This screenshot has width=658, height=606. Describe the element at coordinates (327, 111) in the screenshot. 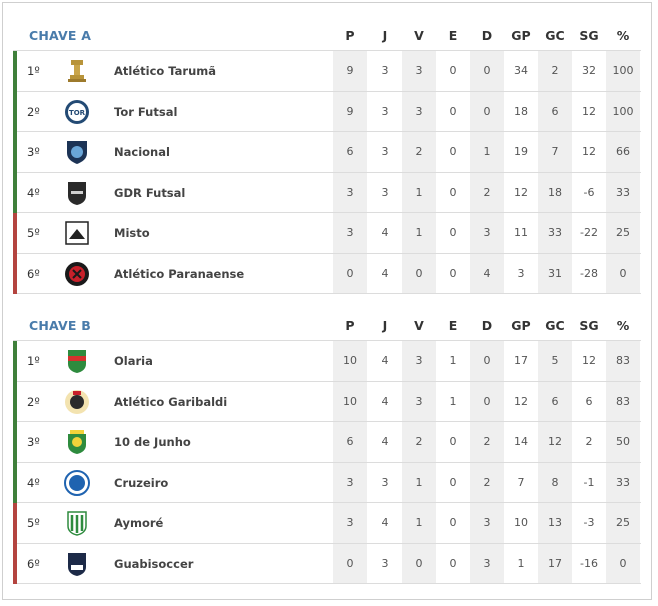

I see `table-row: 2º TOR Tor Futsal 9 3 3 0 0 18 6 12 100` at that location.